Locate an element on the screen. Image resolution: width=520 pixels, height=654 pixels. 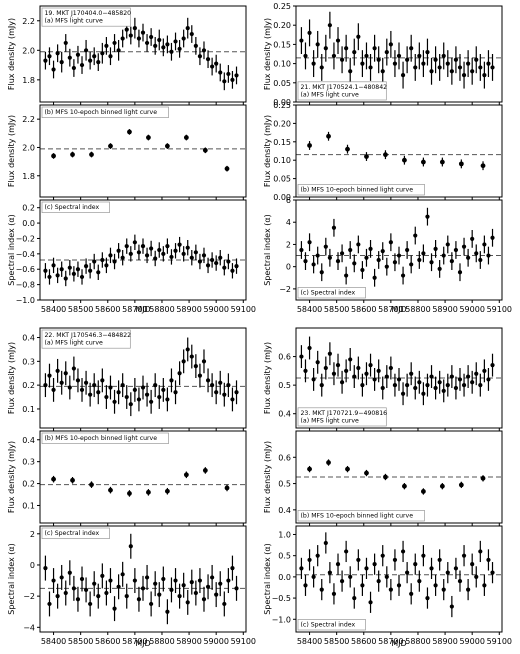
x-tick-label: 58400 is located at coordinates (53, 641).